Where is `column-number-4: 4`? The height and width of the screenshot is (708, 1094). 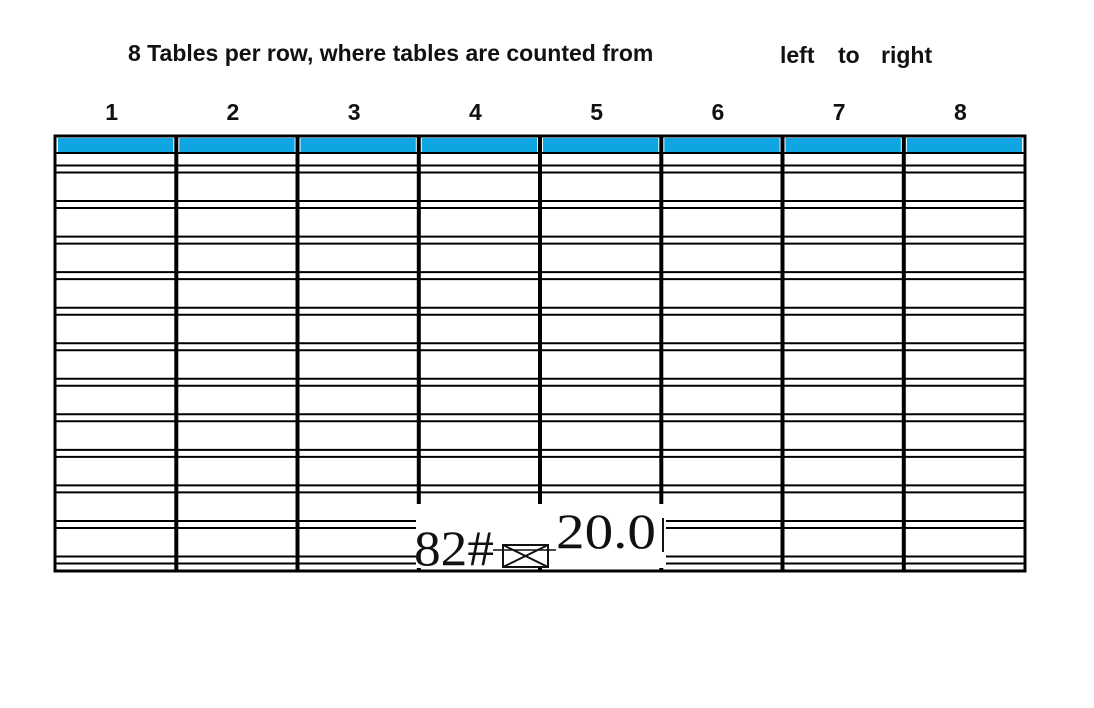 column-number-4: 4 is located at coordinates (475, 112).